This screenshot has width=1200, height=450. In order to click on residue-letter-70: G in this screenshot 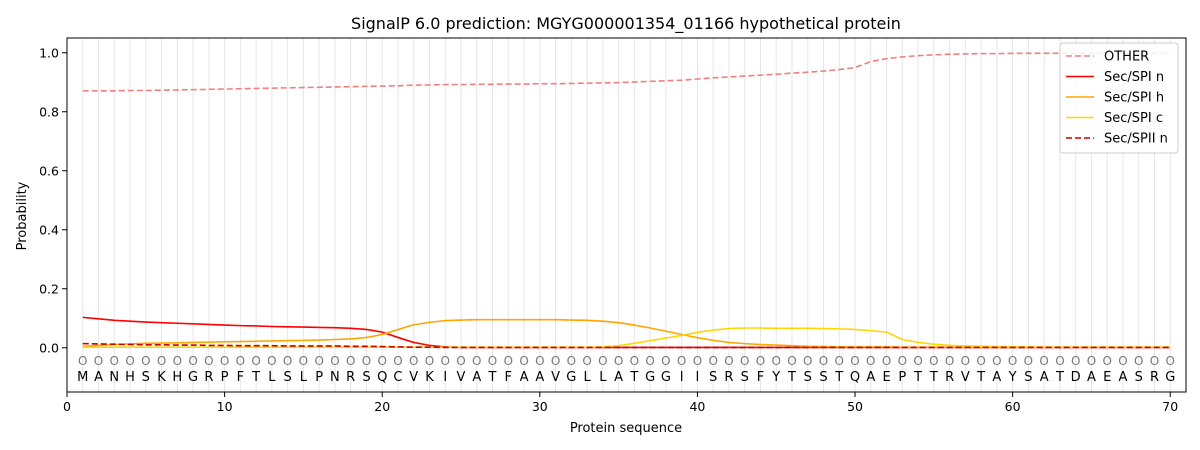, I will do `click(1170, 377)`.